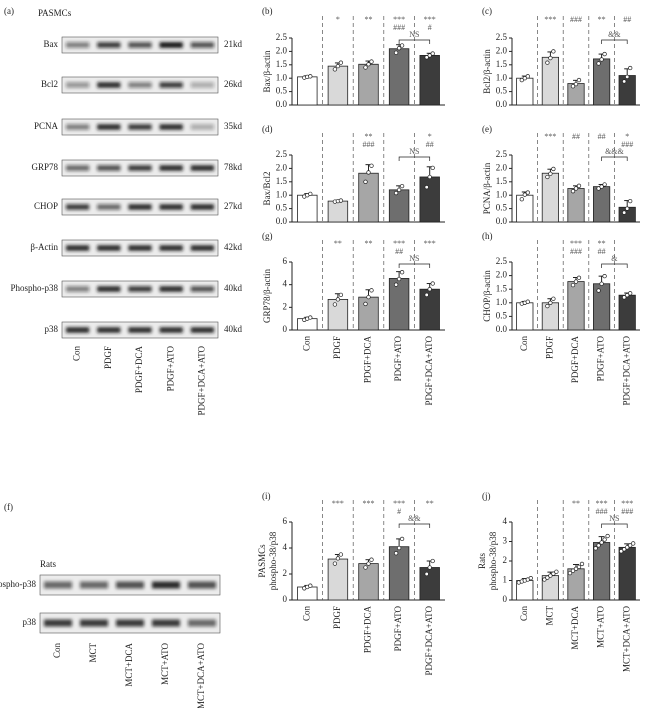 The width and height of the screenshot is (658, 708). What do you see at coordinates (575, 628) in the screenshot?
I see `x-tick-label: MCT+DCA` at bounding box center [575, 628].